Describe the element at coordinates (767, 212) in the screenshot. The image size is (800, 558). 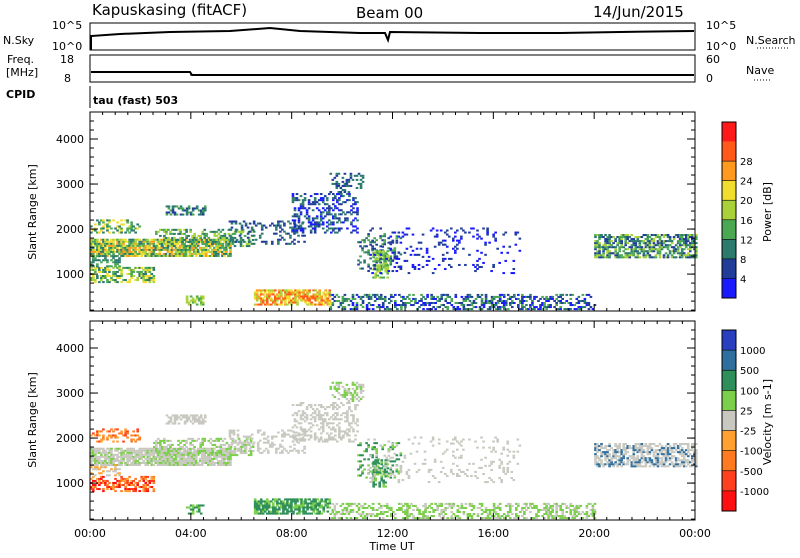
I see `power-colorbar-label: Power [dB]` at that location.